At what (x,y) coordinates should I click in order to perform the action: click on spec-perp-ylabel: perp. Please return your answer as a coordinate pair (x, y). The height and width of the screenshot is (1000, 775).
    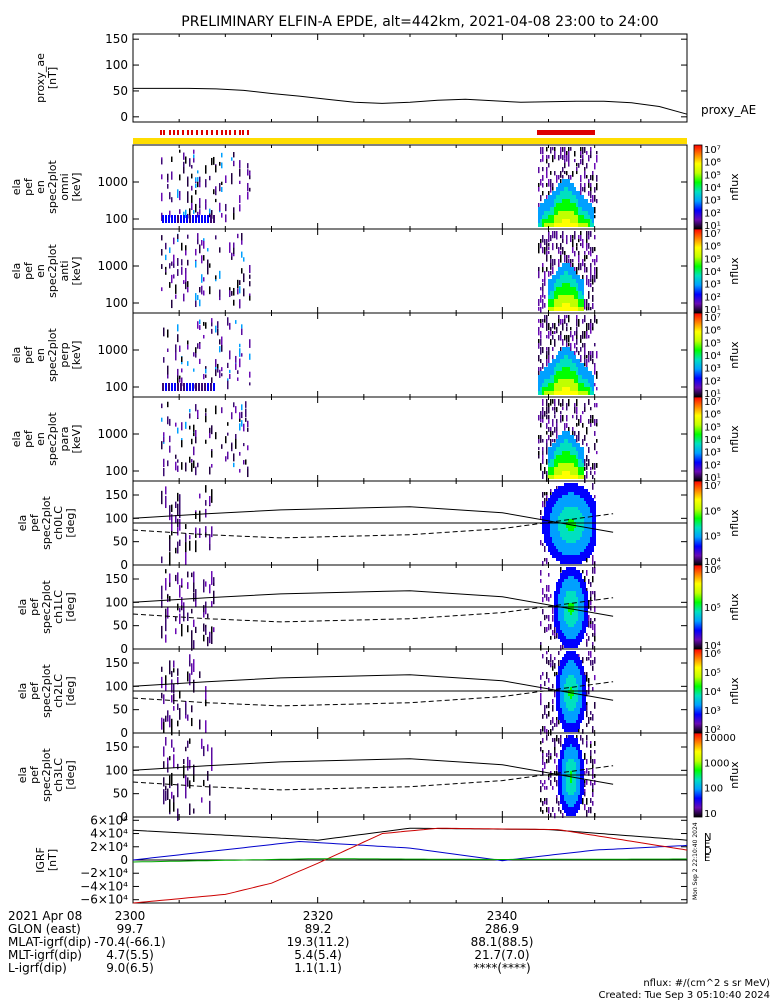
    Looking at the image, I should click on (64, 354).